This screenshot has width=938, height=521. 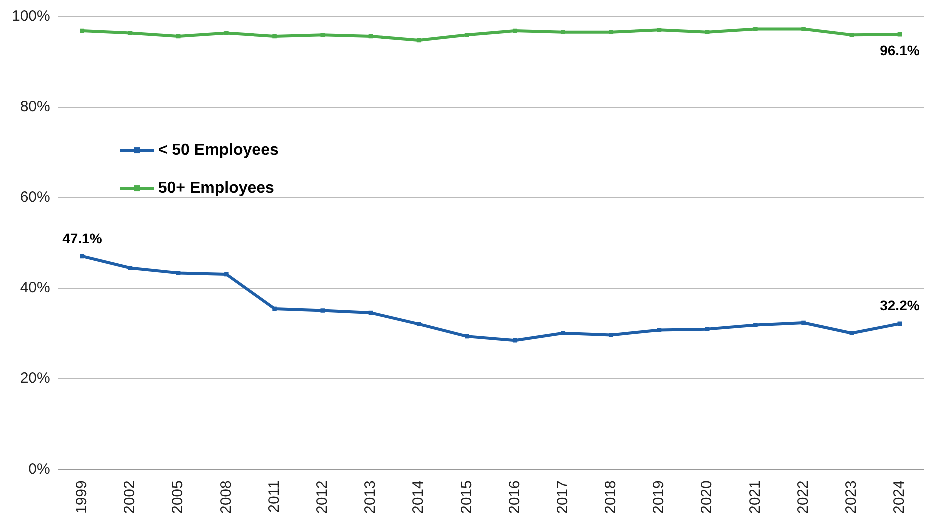 What do you see at coordinates (900, 50) in the screenshot?
I see `annotation: 96.1%` at bounding box center [900, 50].